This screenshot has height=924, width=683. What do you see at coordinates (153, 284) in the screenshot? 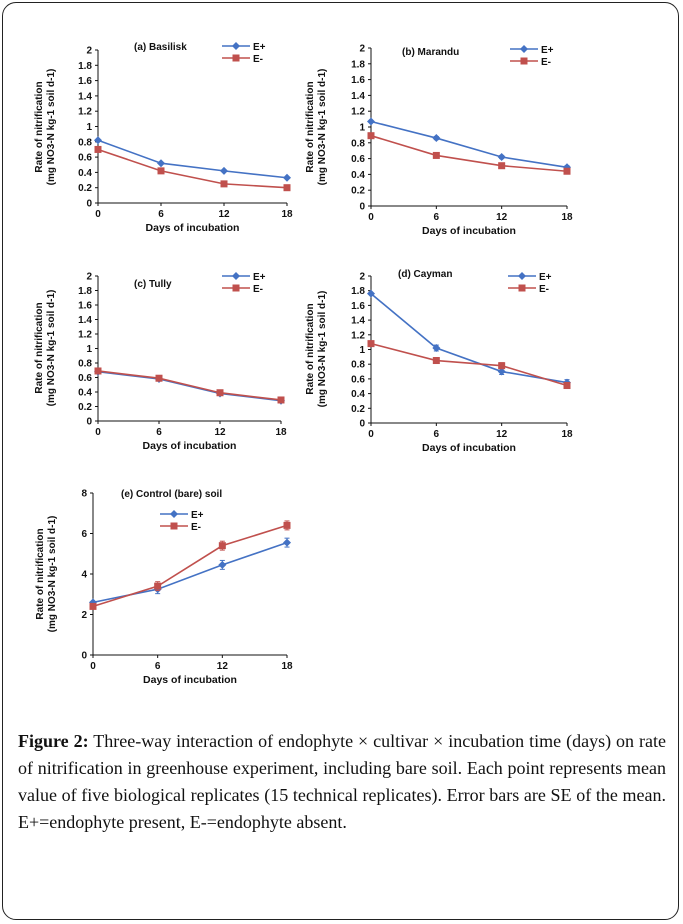
I see `panel-label: (c) Tully` at bounding box center [153, 284].